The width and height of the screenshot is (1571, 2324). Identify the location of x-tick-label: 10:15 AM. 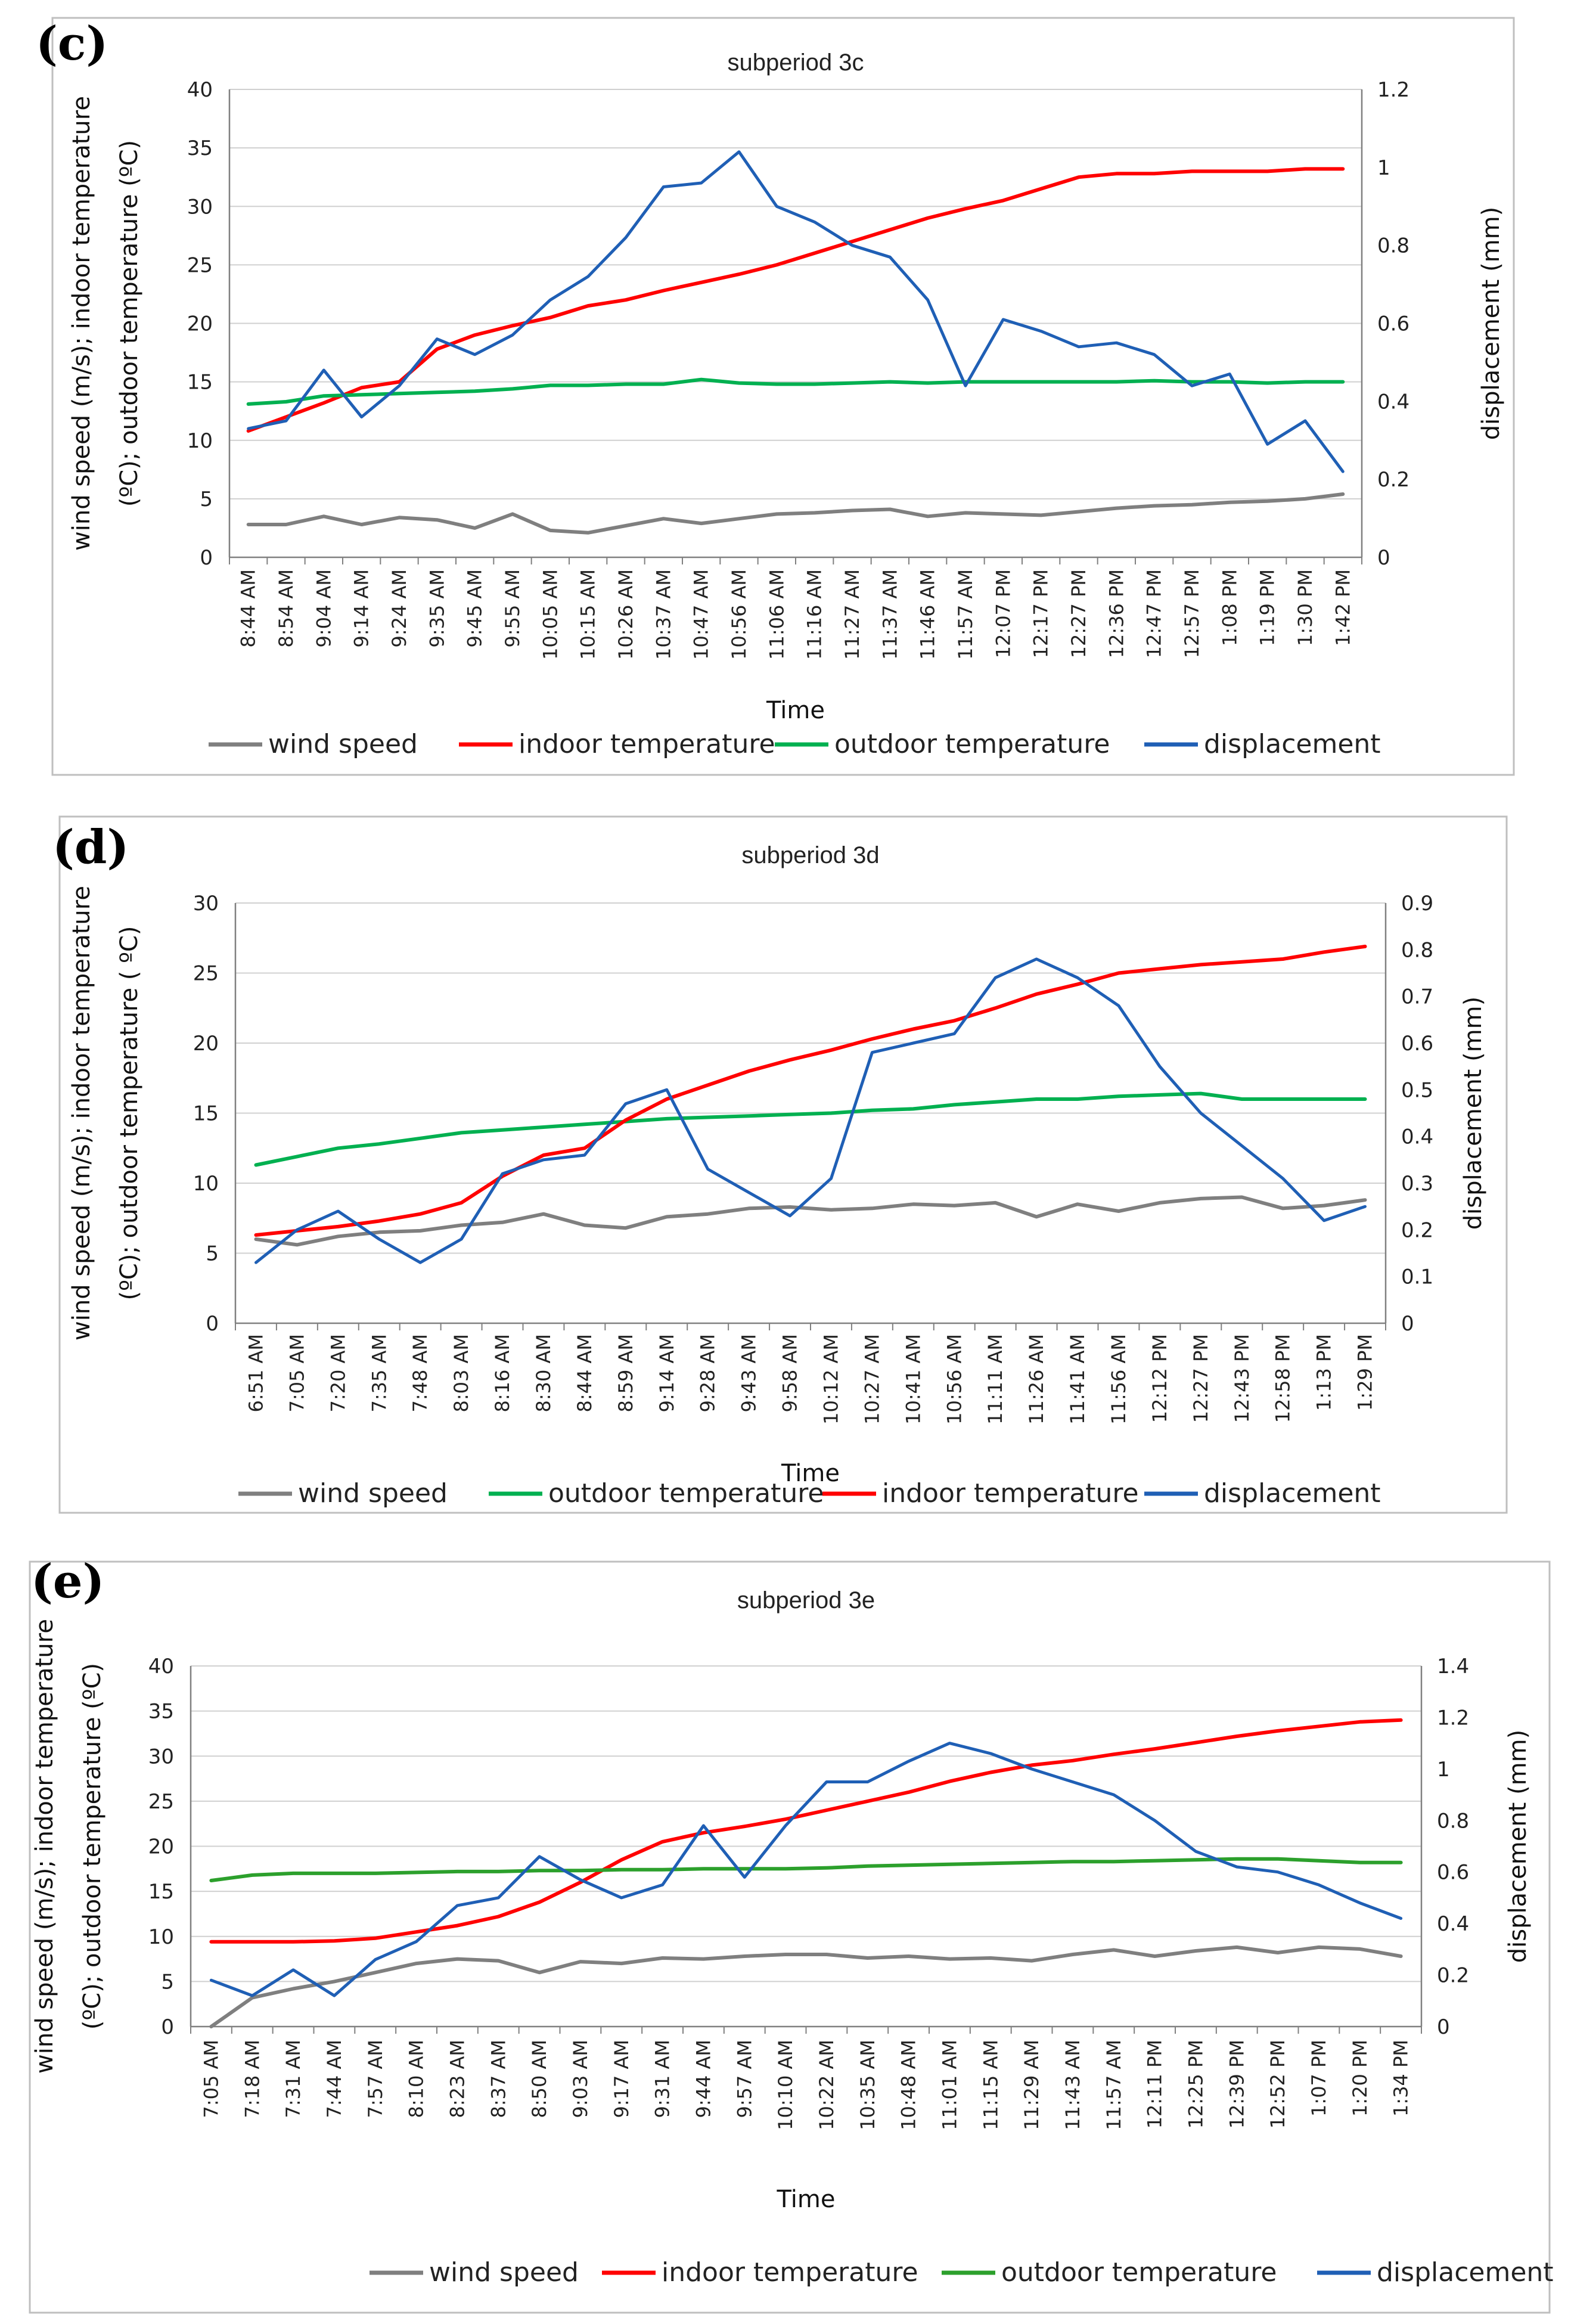
(588, 614).